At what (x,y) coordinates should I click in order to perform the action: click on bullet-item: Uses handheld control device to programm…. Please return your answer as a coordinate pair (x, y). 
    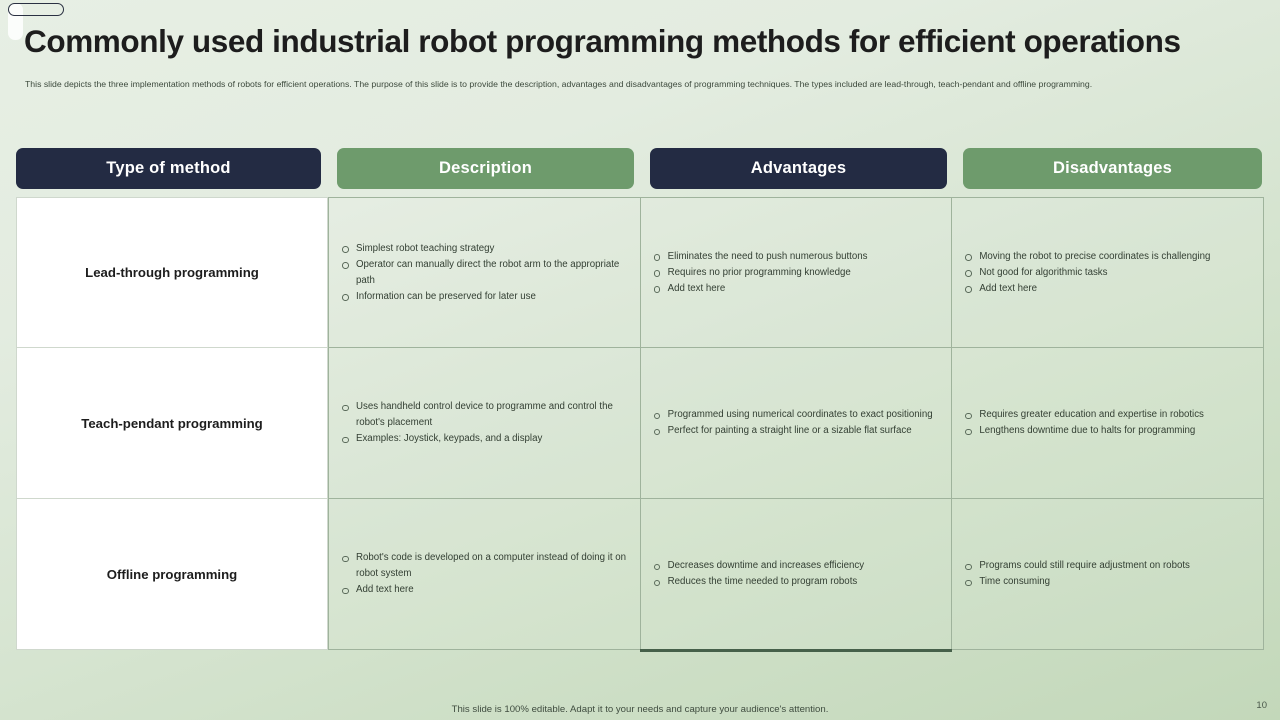
    Looking at the image, I should click on (488, 415).